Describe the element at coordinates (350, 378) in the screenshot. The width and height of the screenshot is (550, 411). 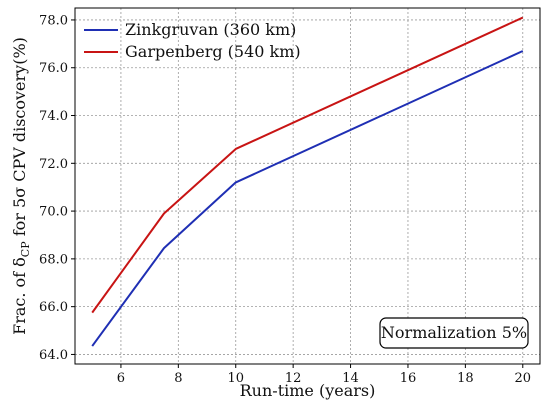
I see `x-tick-label: 14` at that location.